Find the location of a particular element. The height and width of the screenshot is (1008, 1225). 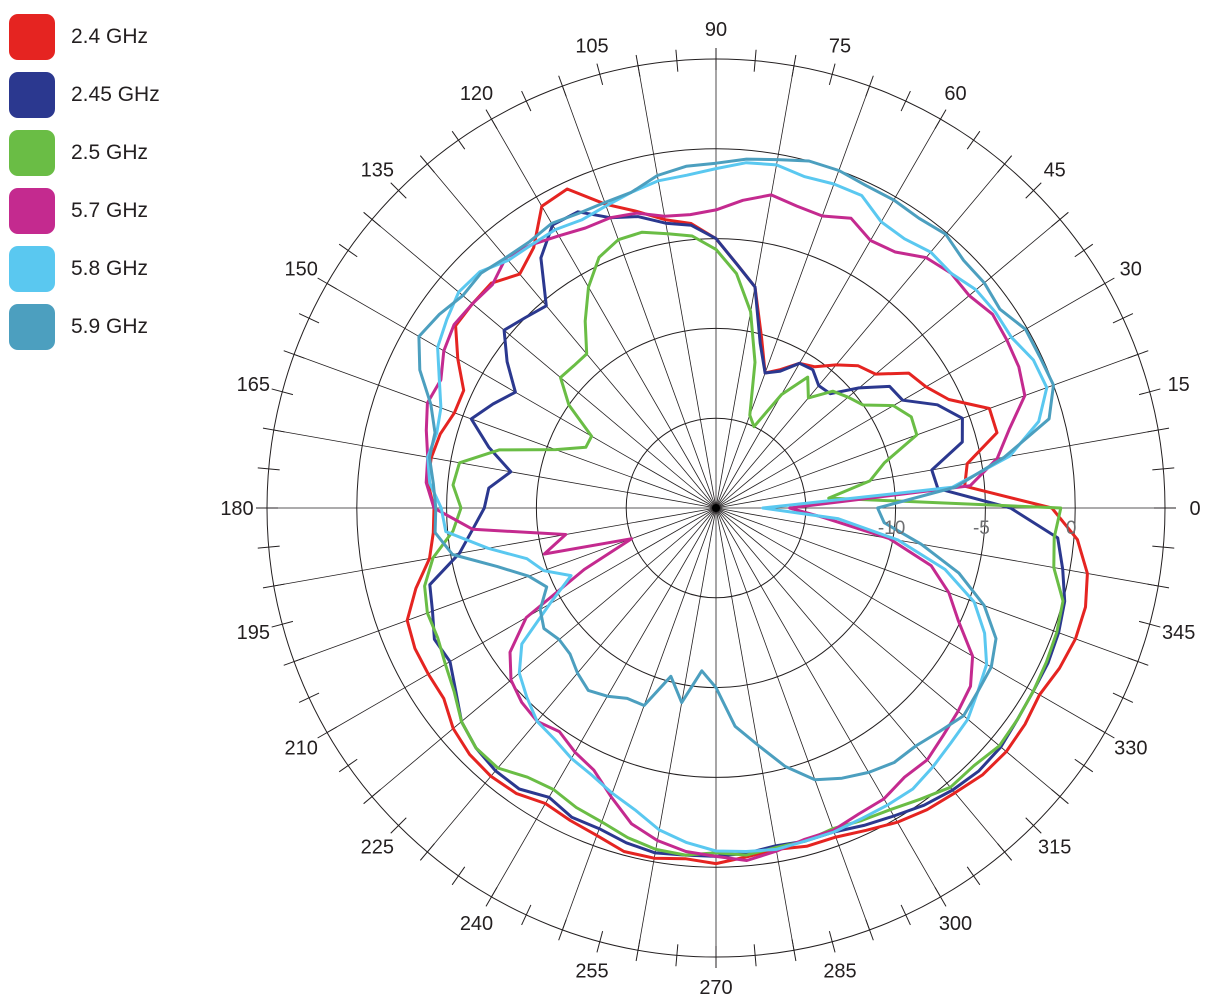

angle-tick-label: 330 is located at coordinates (1130, 749).